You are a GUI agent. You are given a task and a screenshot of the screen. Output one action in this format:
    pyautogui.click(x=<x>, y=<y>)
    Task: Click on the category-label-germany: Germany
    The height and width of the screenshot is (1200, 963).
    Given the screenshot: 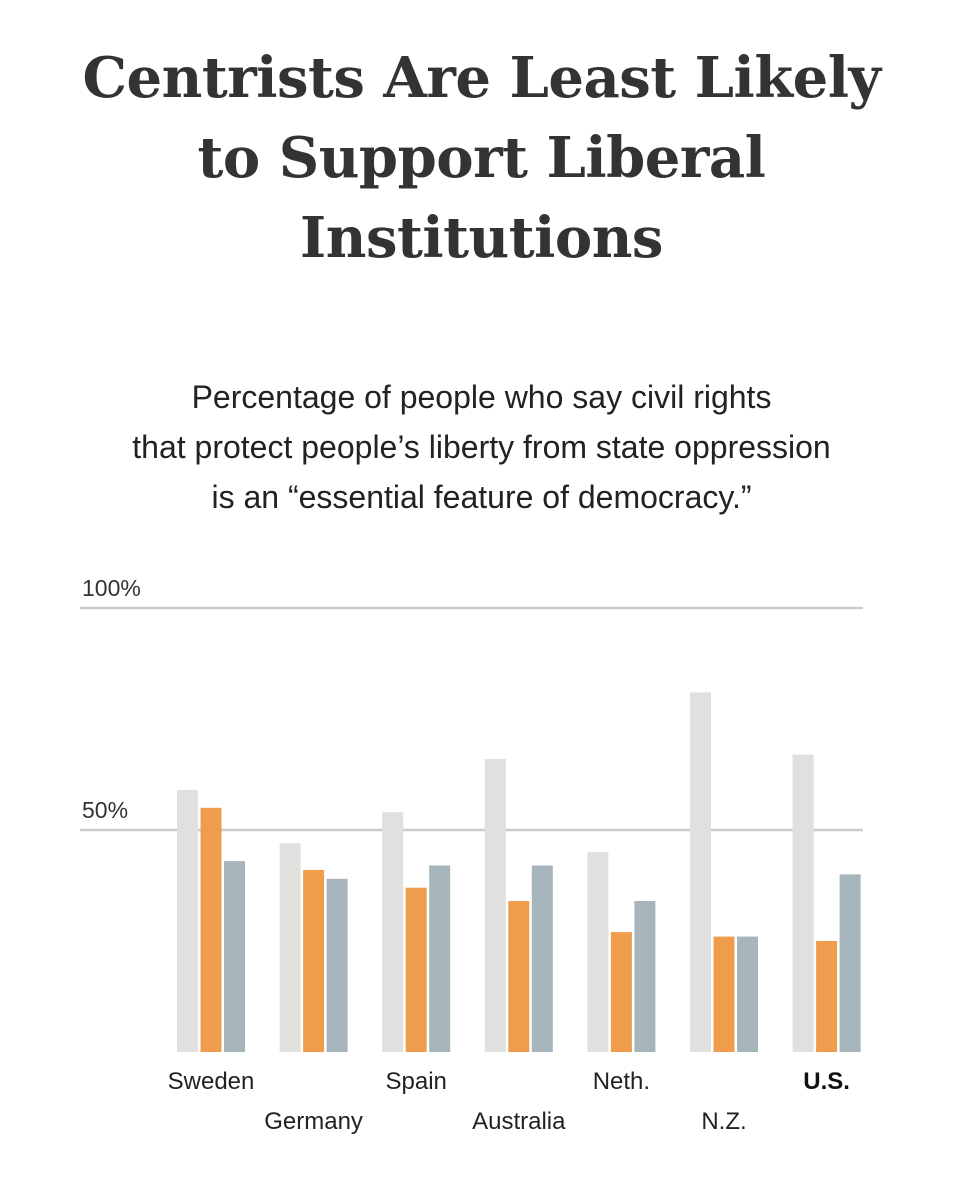 What is the action you would take?
    pyautogui.click(x=313, y=1121)
    